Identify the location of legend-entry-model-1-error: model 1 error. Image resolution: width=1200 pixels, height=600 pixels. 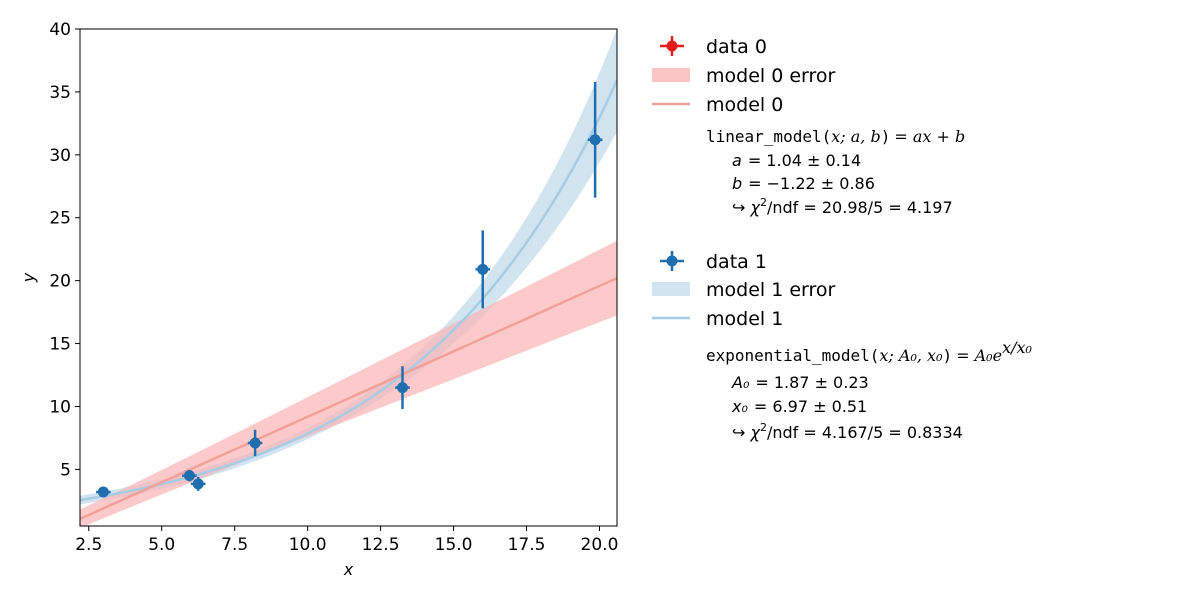
(744, 290).